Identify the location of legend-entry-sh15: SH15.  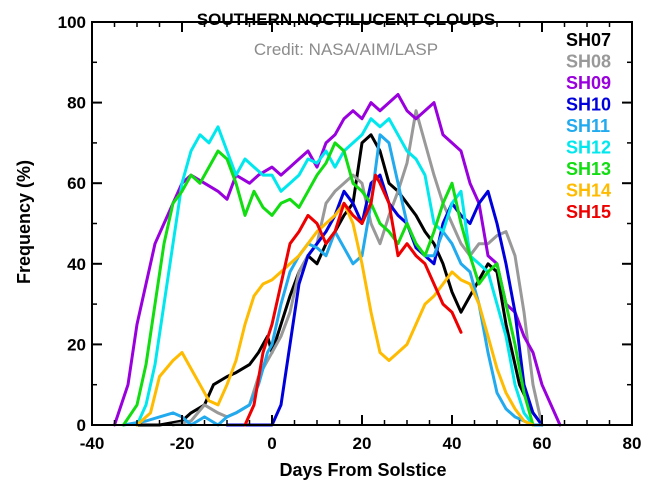
(588, 212).